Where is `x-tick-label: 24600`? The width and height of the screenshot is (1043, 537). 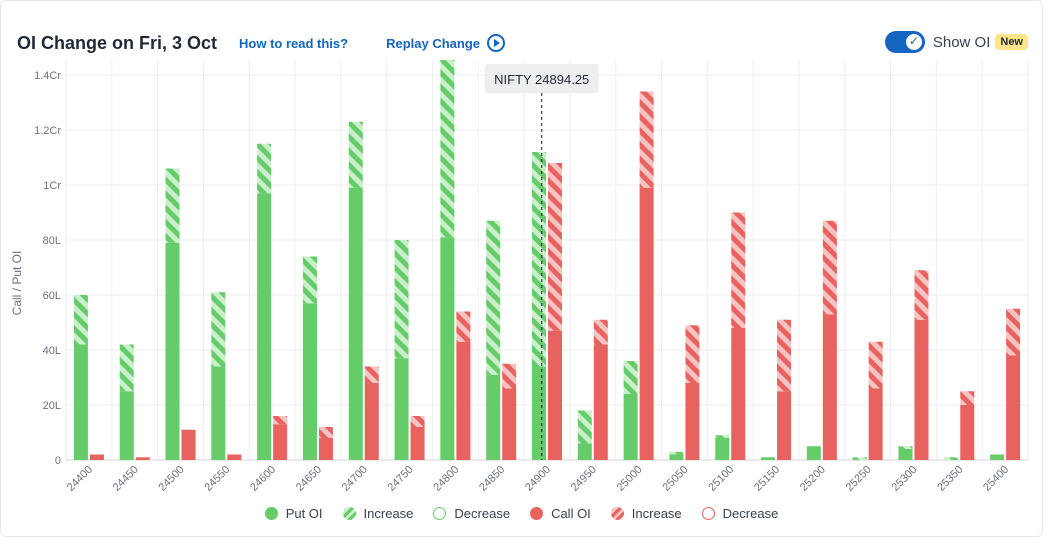 x-tick-label: 24600 is located at coordinates (263, 479).